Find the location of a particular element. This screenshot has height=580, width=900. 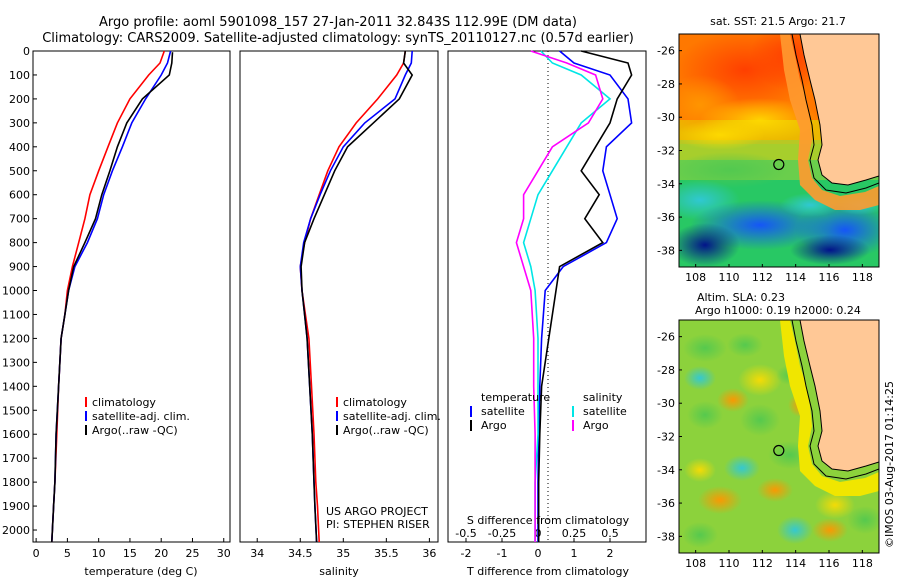

s-difference-tick-label: -0.5 is located at coordinates (465, 533).